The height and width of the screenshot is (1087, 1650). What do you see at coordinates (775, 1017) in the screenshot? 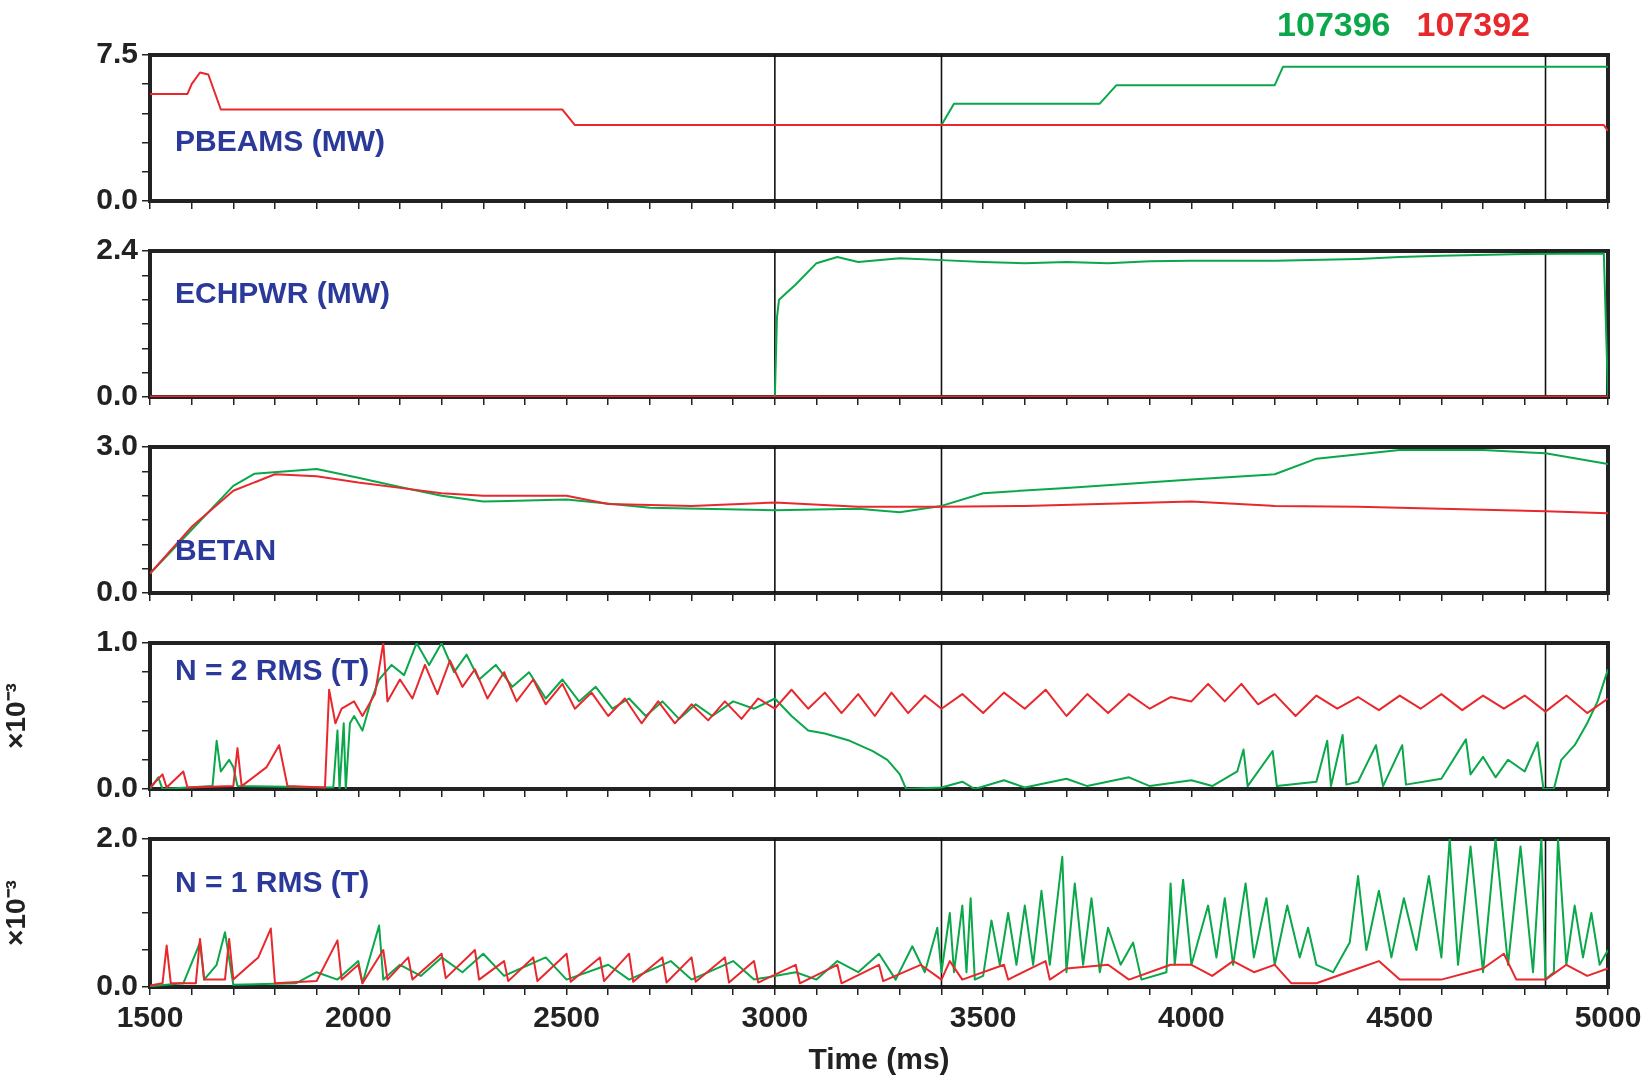
I see `x-tick-label: 3000` at bounding box center [775, 1017].